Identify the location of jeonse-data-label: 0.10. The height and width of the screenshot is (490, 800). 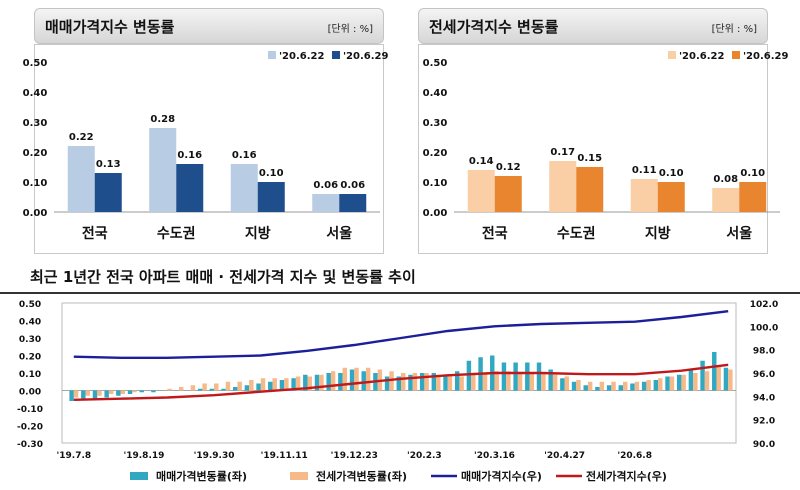
(752, 173).